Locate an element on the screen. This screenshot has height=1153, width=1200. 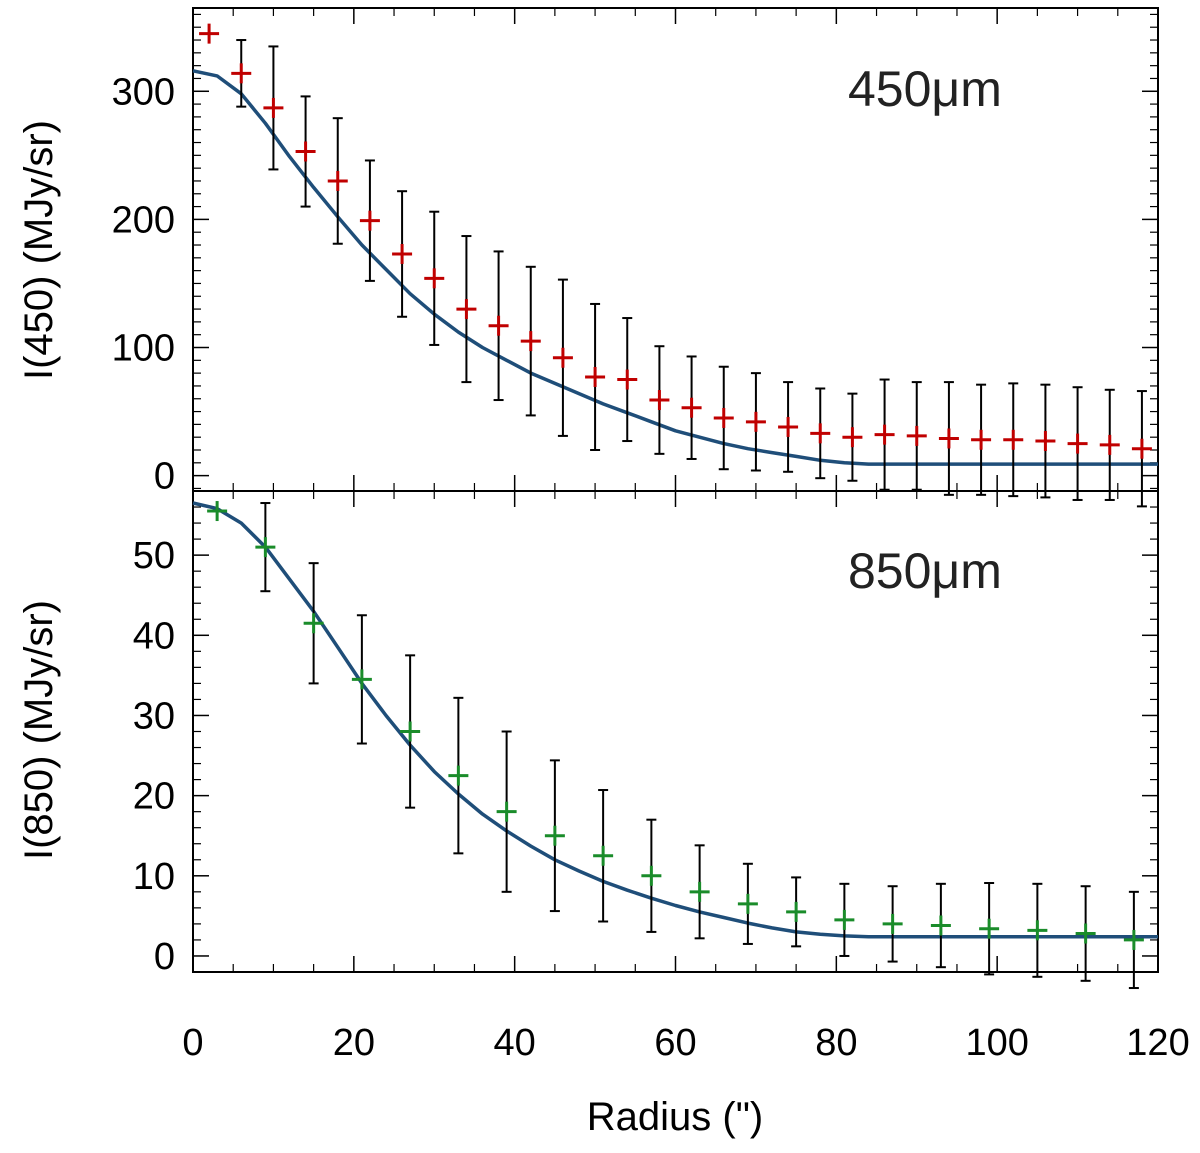
y-tick-label: 10 is located at coordinates (154, 877).